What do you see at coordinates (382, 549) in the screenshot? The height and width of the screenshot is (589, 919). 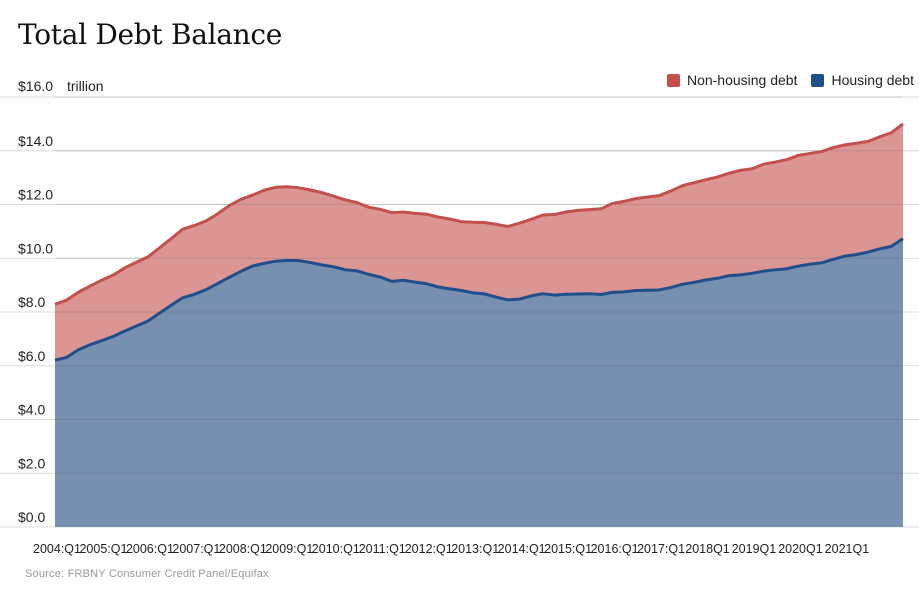 I see `x-tick-label: 2011:Q1` at bounding box center [382, 549].